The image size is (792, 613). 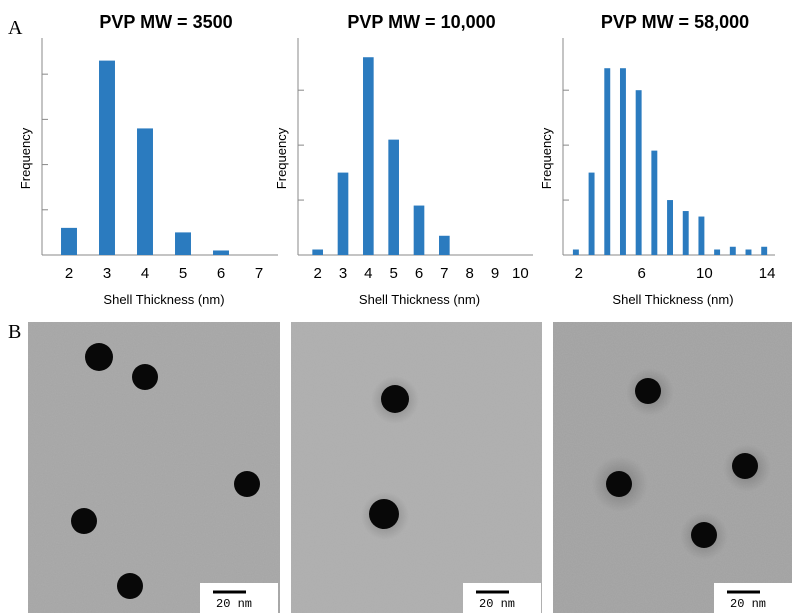 What do you see at coordinates (165, 22) in the screenshot?
I see `chart-title: PVP MW = 3500` at bounding box center [165, 22].